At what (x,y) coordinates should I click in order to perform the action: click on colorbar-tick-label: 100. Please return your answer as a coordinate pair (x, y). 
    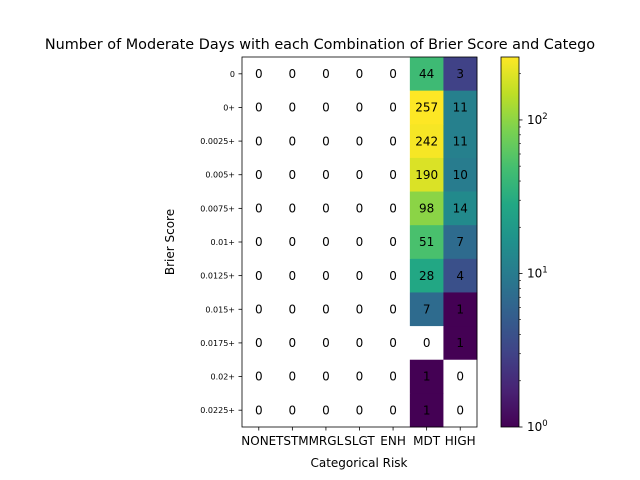
    Looking at the image, I should click on (537, 426).